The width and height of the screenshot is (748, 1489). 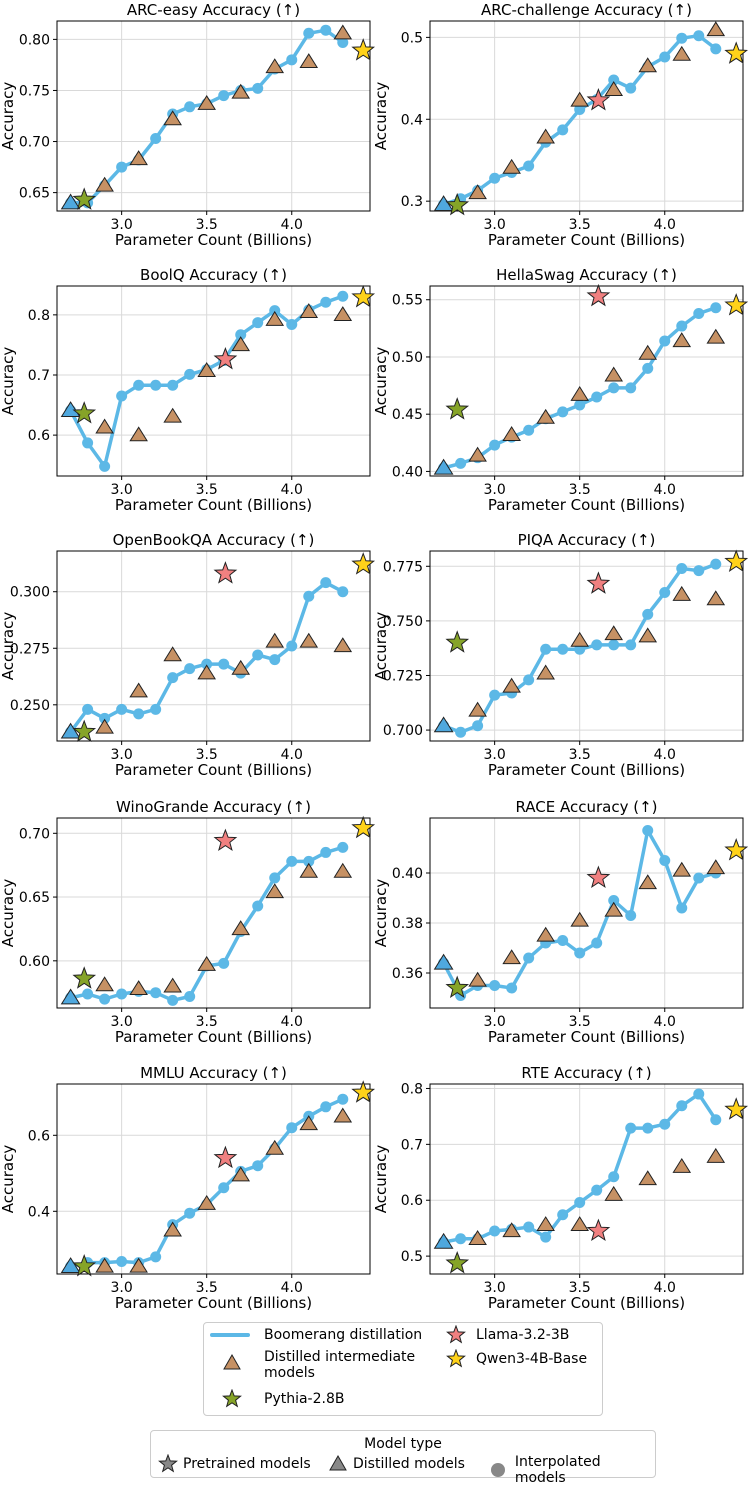 I want to click on chart-title: MMLU Accuracy (↑), so click(x=213, y=1073).